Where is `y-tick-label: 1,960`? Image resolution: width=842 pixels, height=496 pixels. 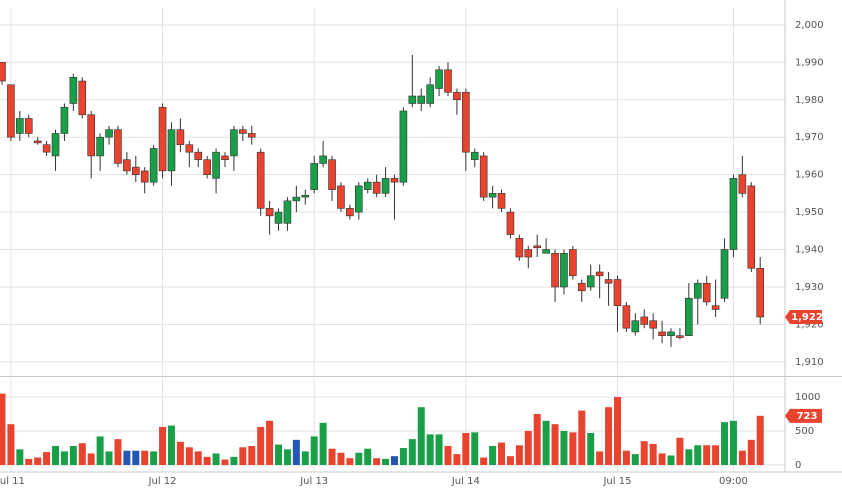 y-tick-label: 1,960 is located at coordinates (809, 175).